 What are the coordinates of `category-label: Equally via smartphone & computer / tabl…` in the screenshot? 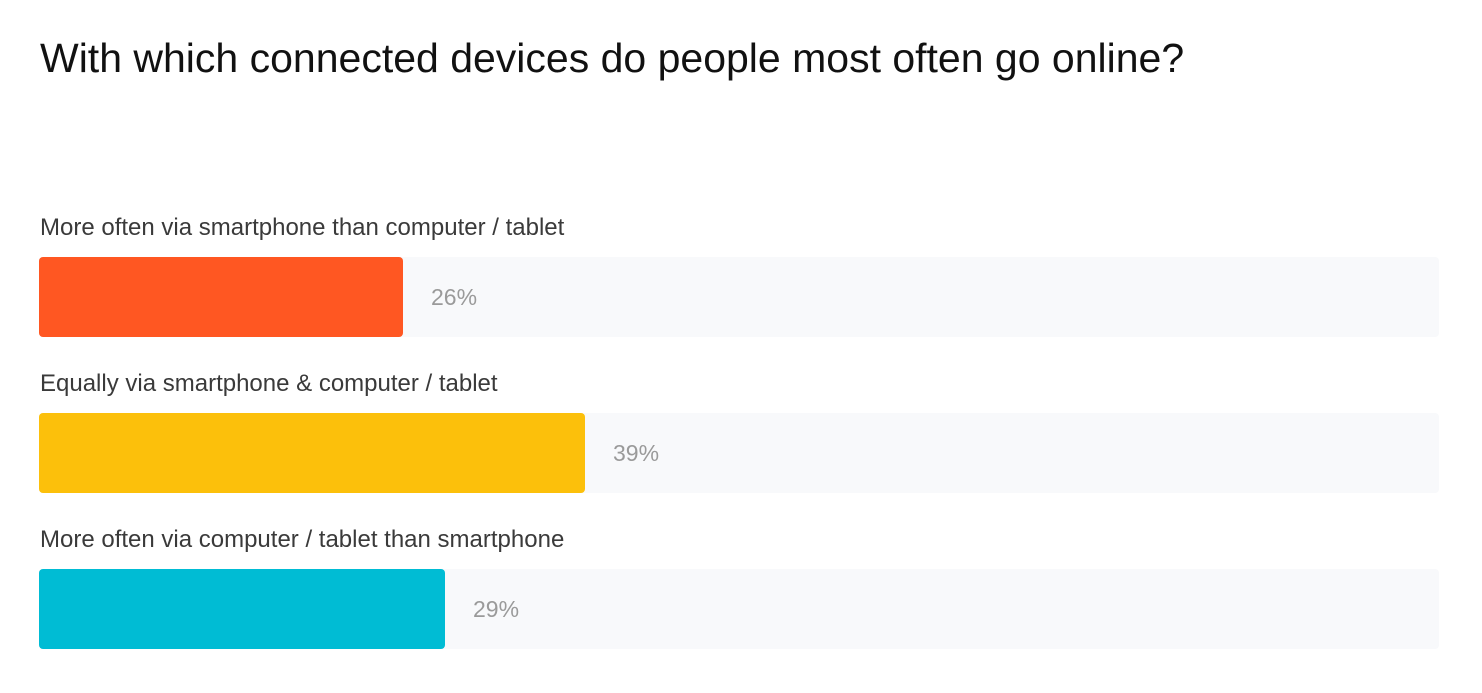 It's located at (269, 383).